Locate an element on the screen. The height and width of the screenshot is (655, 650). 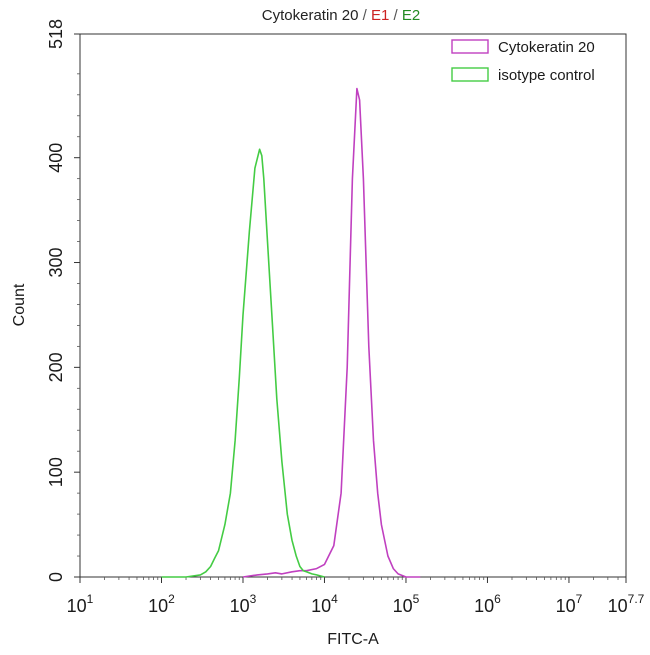
title-part-0: Cytokeratin 20 is located at coordinates (310, 15).